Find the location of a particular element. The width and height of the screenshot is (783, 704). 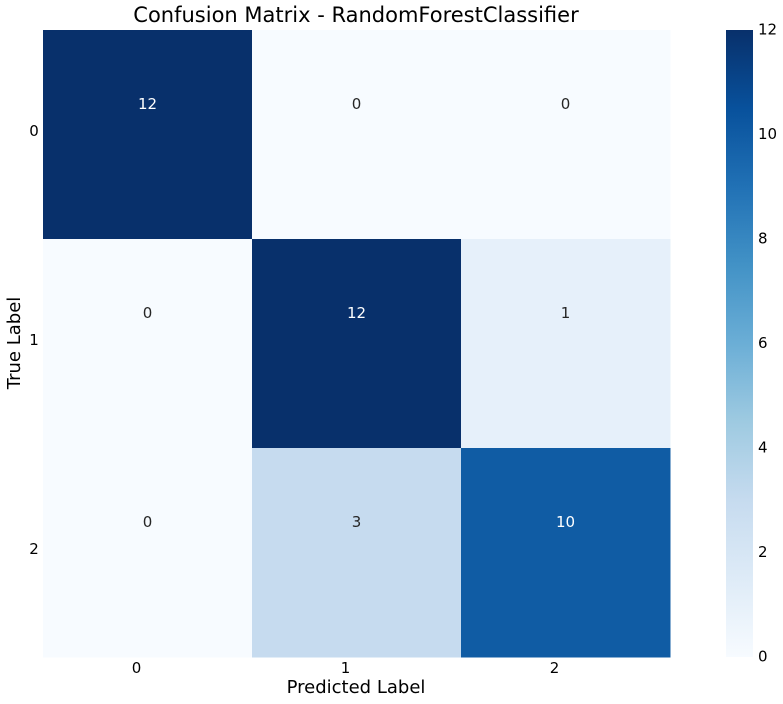

colorbar-tick-label-5: 10 is located at coordinates (767, 134).